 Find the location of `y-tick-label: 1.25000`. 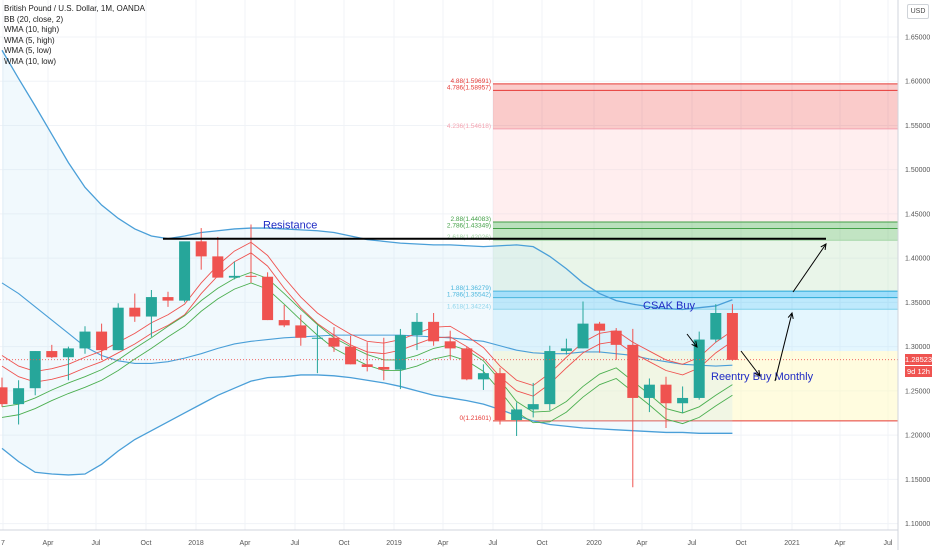

y-tick-label: 1.25000 is located at coordinates (917, 391).